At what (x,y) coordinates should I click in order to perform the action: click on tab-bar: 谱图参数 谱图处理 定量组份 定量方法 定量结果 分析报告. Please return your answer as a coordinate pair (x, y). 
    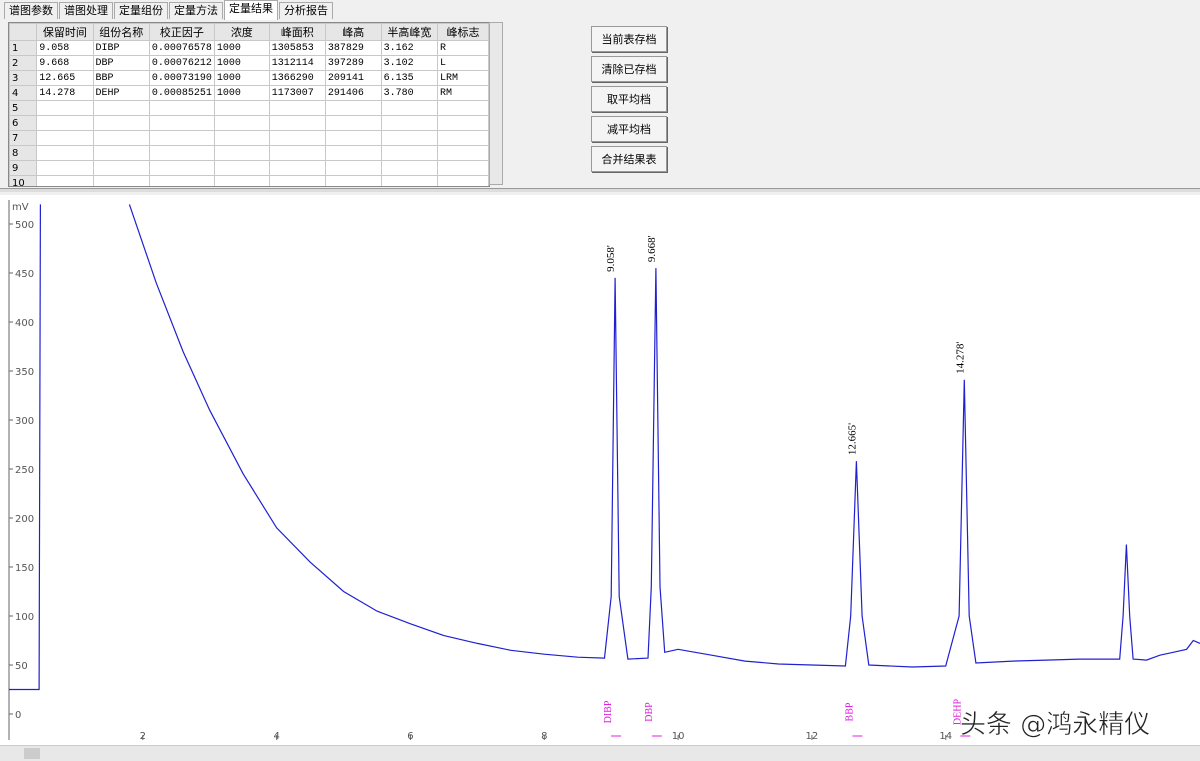
    Looking at the image, I should click on (169, 10).